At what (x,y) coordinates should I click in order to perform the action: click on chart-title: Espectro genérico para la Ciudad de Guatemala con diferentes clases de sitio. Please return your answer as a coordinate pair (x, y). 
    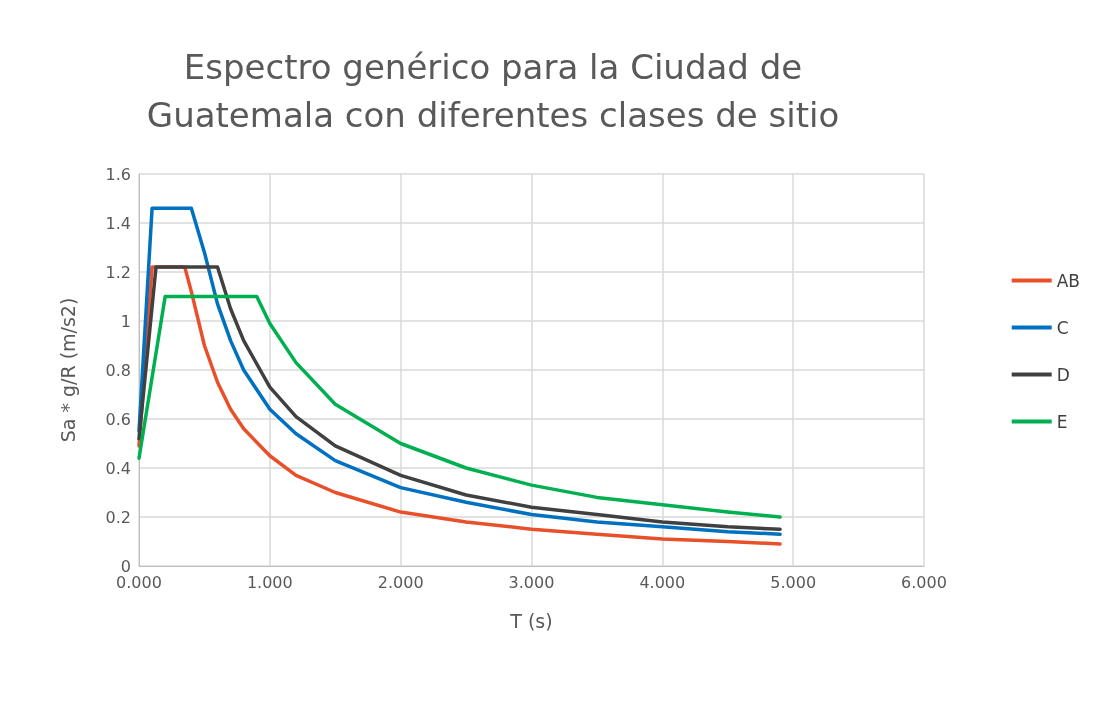
    Looking at the image, I should click on (493, 91).